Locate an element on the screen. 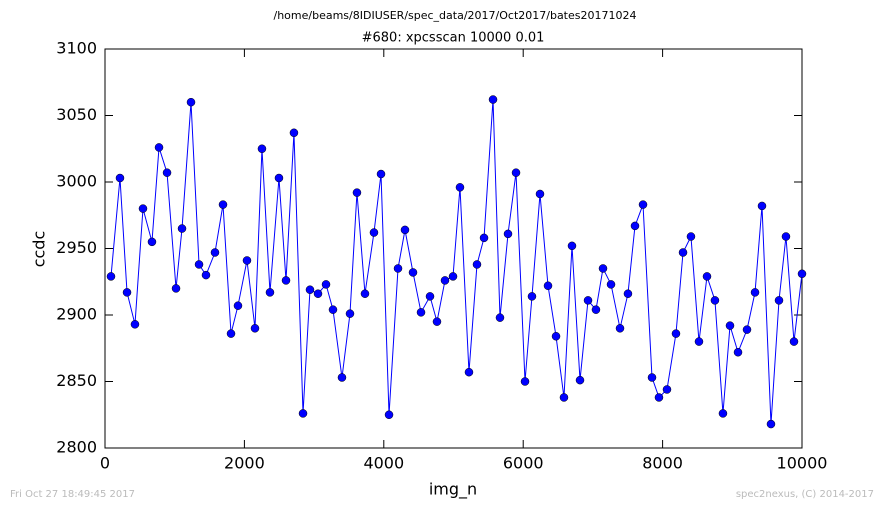  footer-left: Fri Oct 27 18:49:45 2017 is located at coordinates (72, 494).